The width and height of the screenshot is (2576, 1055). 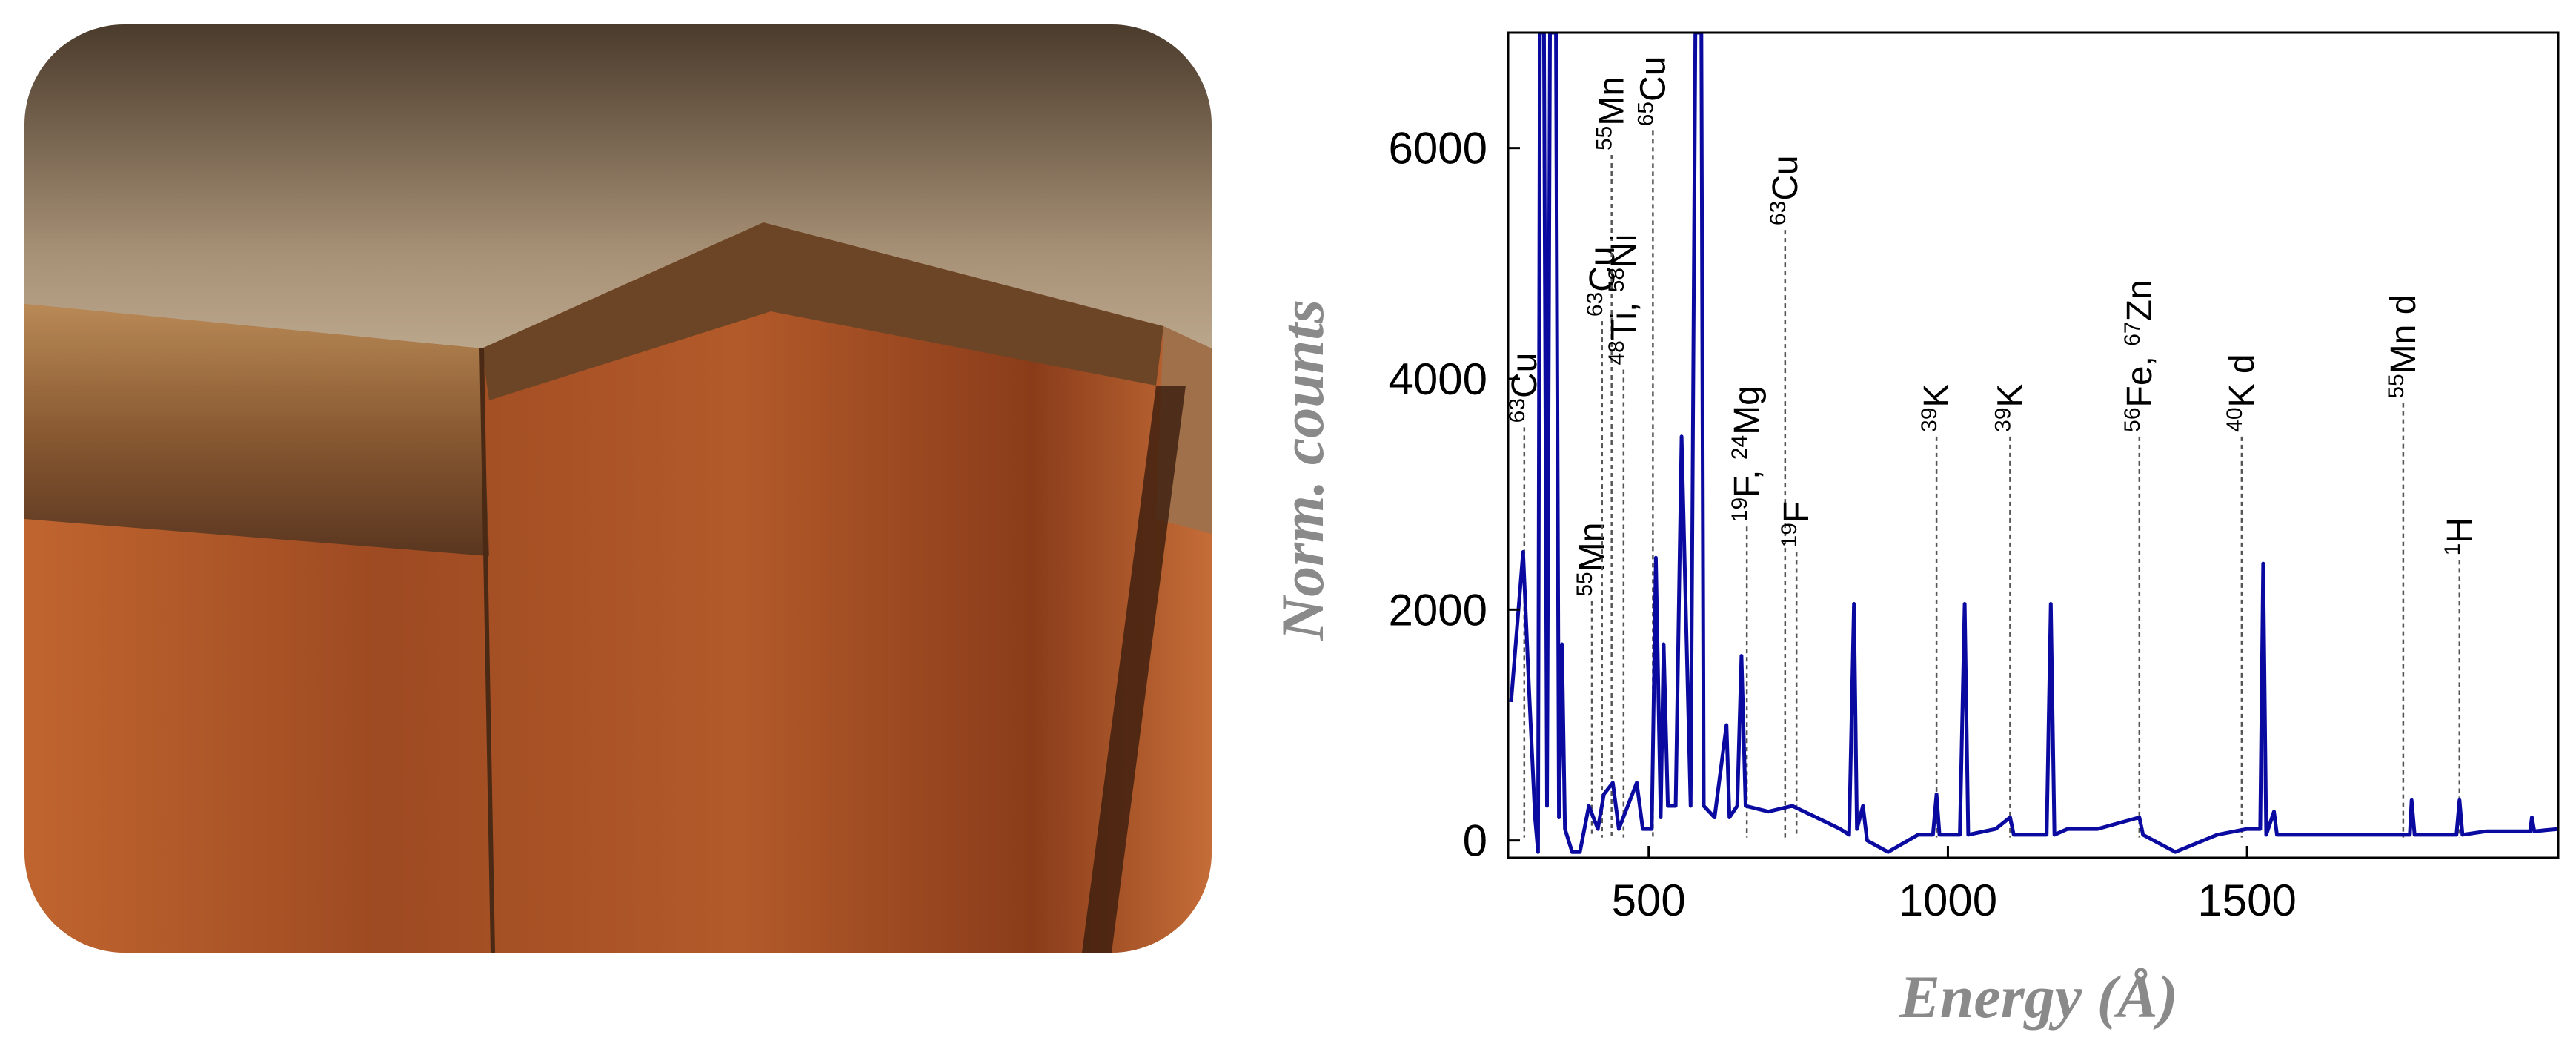 What do you see at coordinates (1948, 900) in the screenshot?
I see `x-tick-label: 1000` at bounding box center [1948, 900].